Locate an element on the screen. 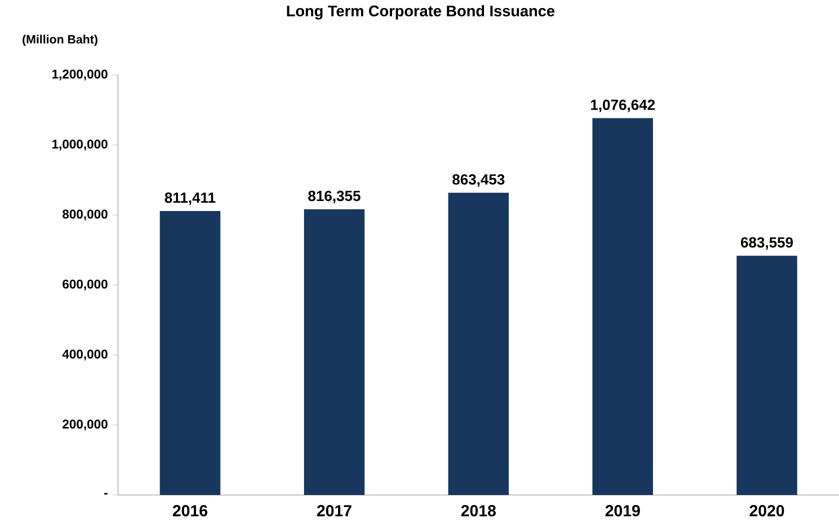  x-tick-label: 2019 is located at coordinates (622, 510).